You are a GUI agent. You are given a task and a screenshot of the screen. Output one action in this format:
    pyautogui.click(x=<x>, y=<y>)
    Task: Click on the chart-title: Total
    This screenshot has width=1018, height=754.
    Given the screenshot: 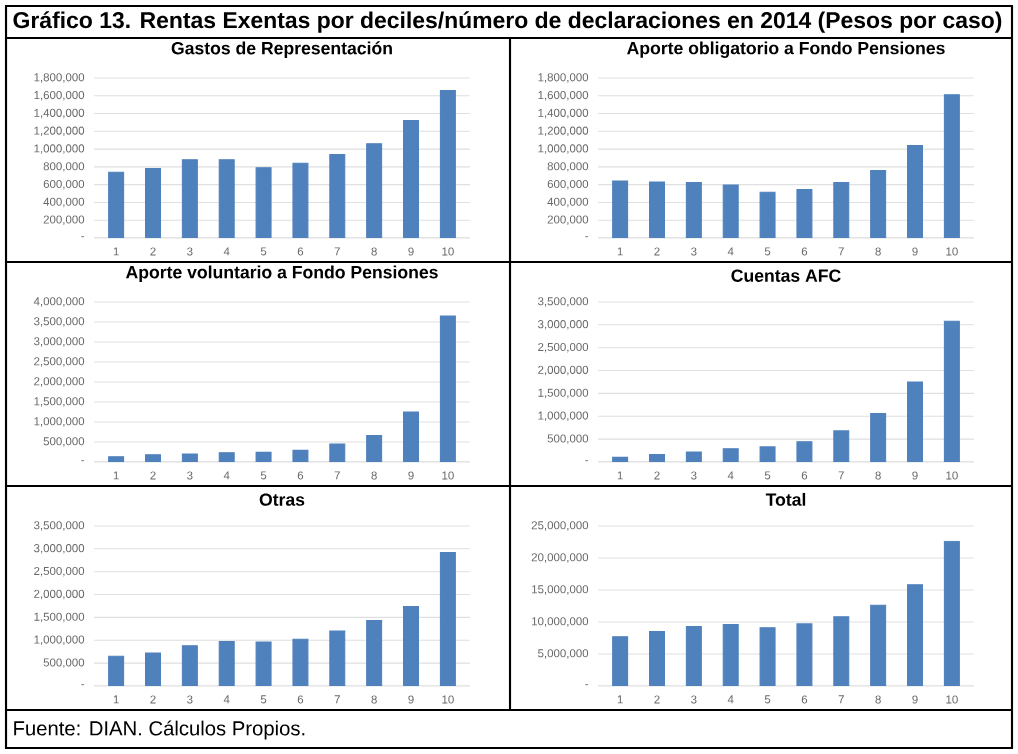 What is the action you would take?
    pyautogui.click(x=785, y=499)
    